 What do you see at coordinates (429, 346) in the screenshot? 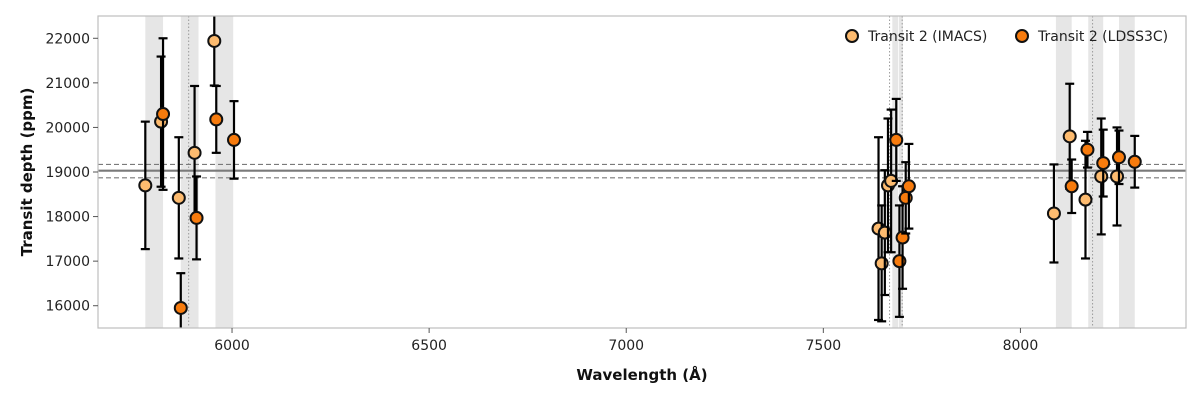
I see `x-tick-label-1: 6500` at bounding box center [429, 346].